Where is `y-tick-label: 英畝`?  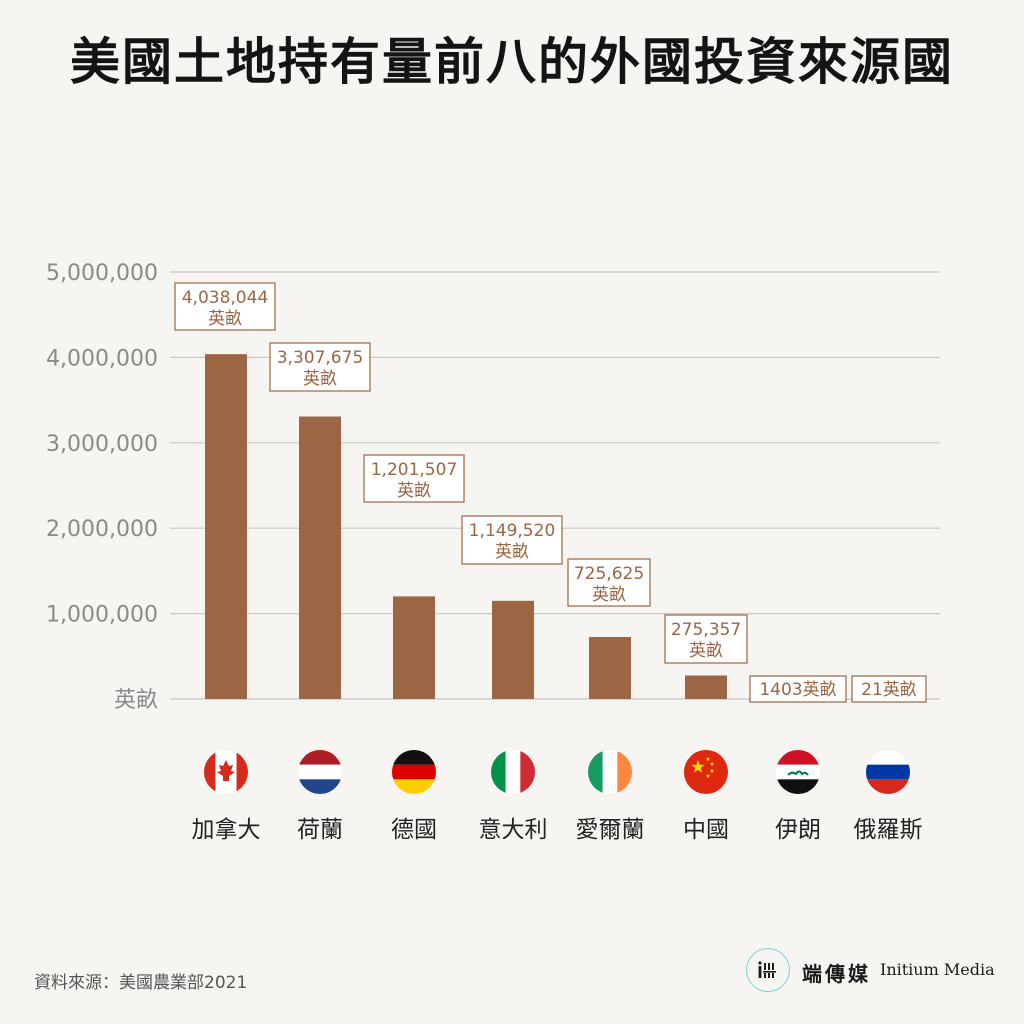 y-tick-label: 英畝 is located at coordinates (136, 700).